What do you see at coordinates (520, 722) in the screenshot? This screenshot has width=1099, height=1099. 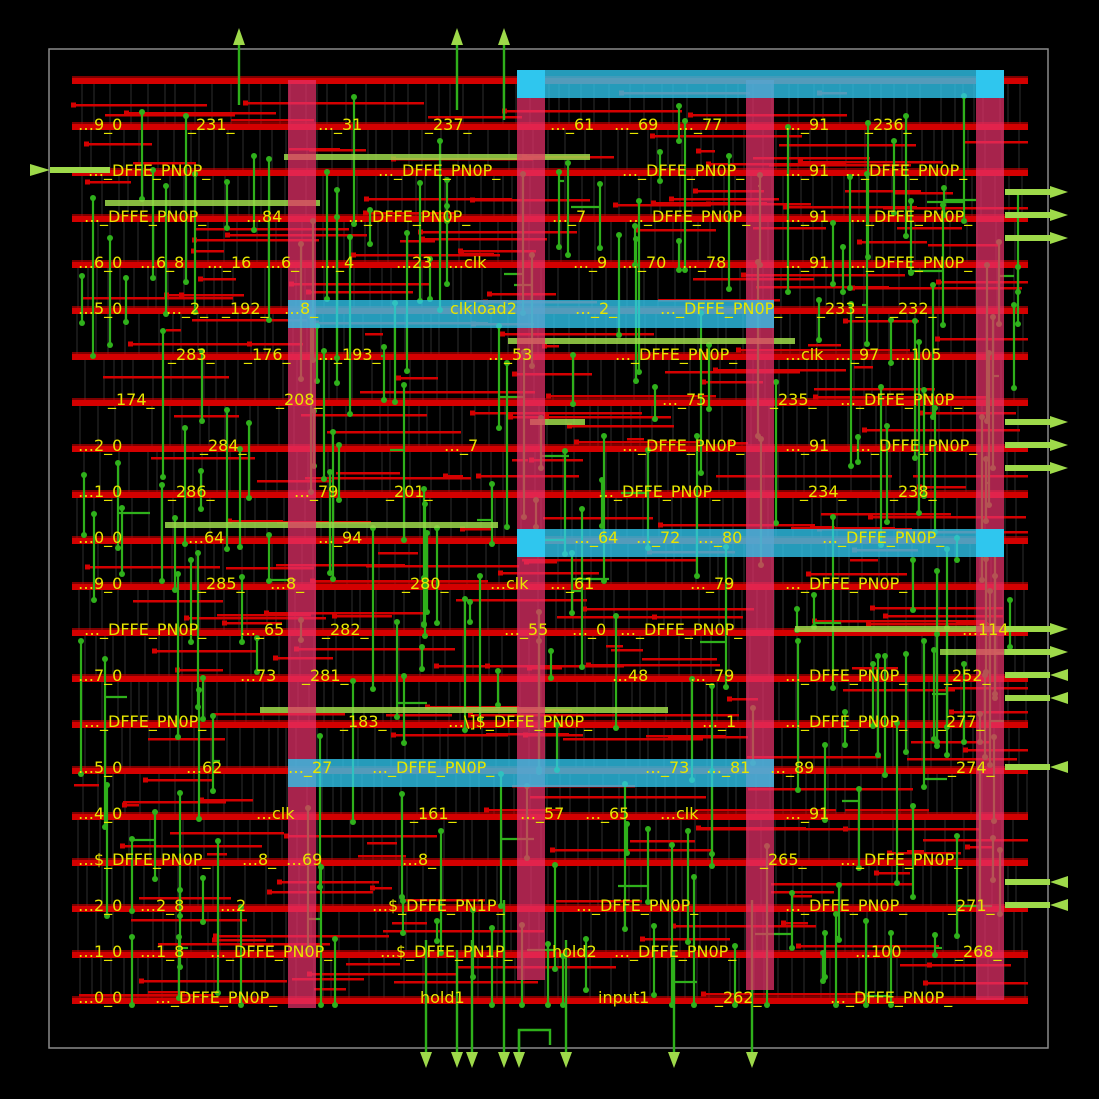 I see `cell-label: …\]$_DFFE_PN0P_` at bounding box center [520, 722].